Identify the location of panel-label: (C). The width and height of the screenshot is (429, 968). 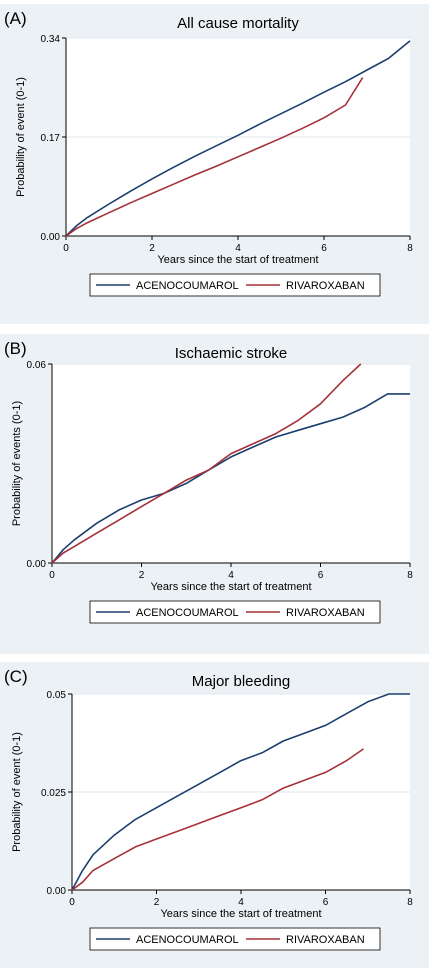
(16, 676).